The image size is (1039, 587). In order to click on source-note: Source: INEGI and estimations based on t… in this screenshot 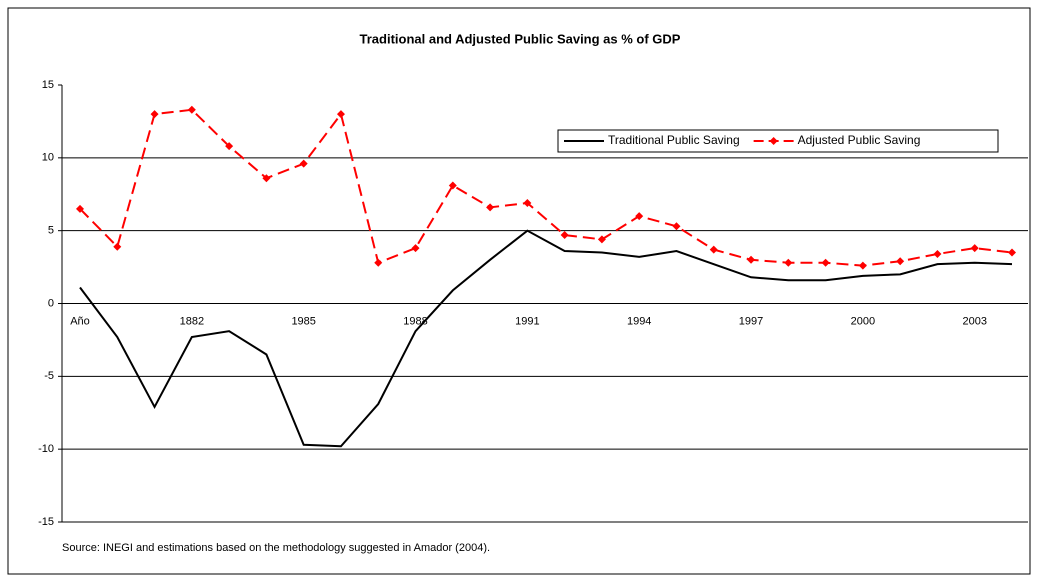, I will do `click(276, 548)`.